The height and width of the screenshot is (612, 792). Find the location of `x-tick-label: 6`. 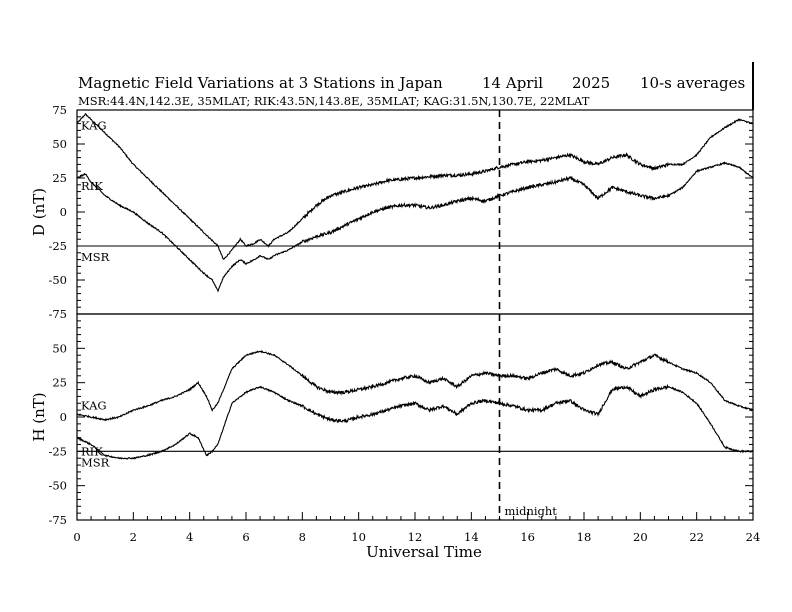

x-tick-label: 6 is located at coordinates (245, 537).